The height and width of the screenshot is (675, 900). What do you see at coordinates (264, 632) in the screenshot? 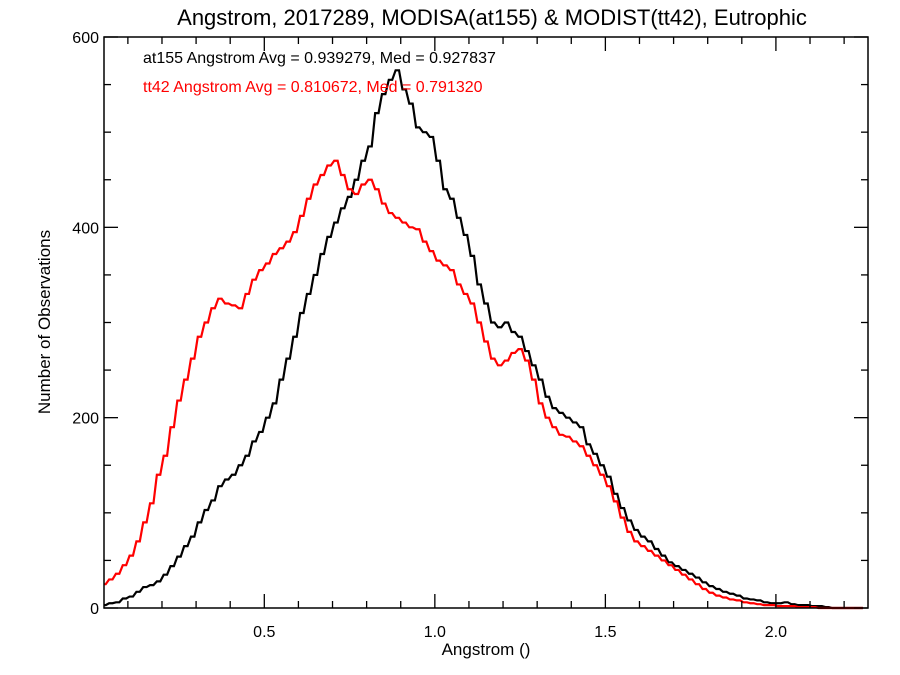
I see `x-tick-label: 0.5` at bounding box center [264, 632].